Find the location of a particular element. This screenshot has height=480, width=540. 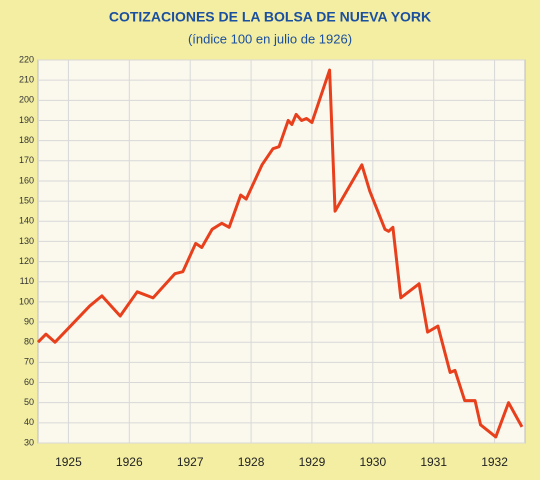

y-tick-label: 140 is located at coordinates (26, 221).